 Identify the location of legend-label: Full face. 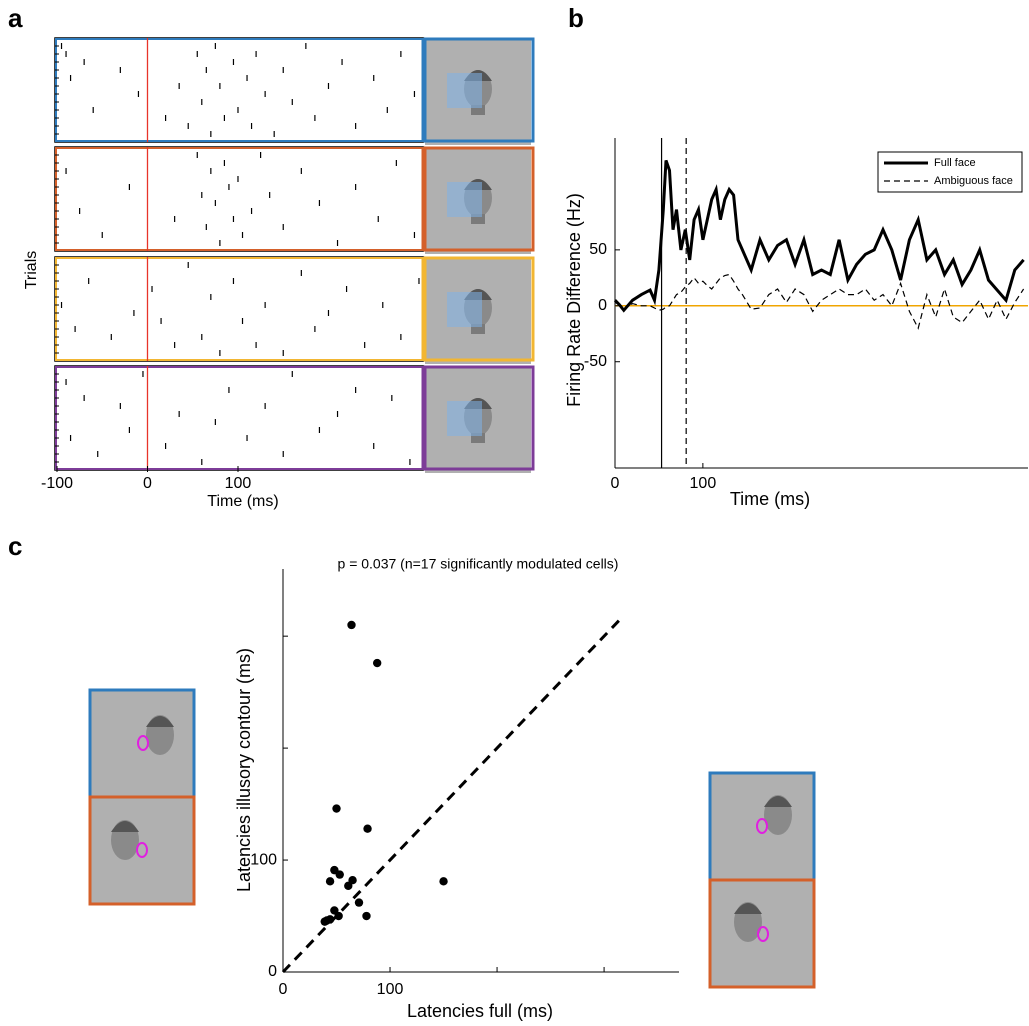
(955, 163).